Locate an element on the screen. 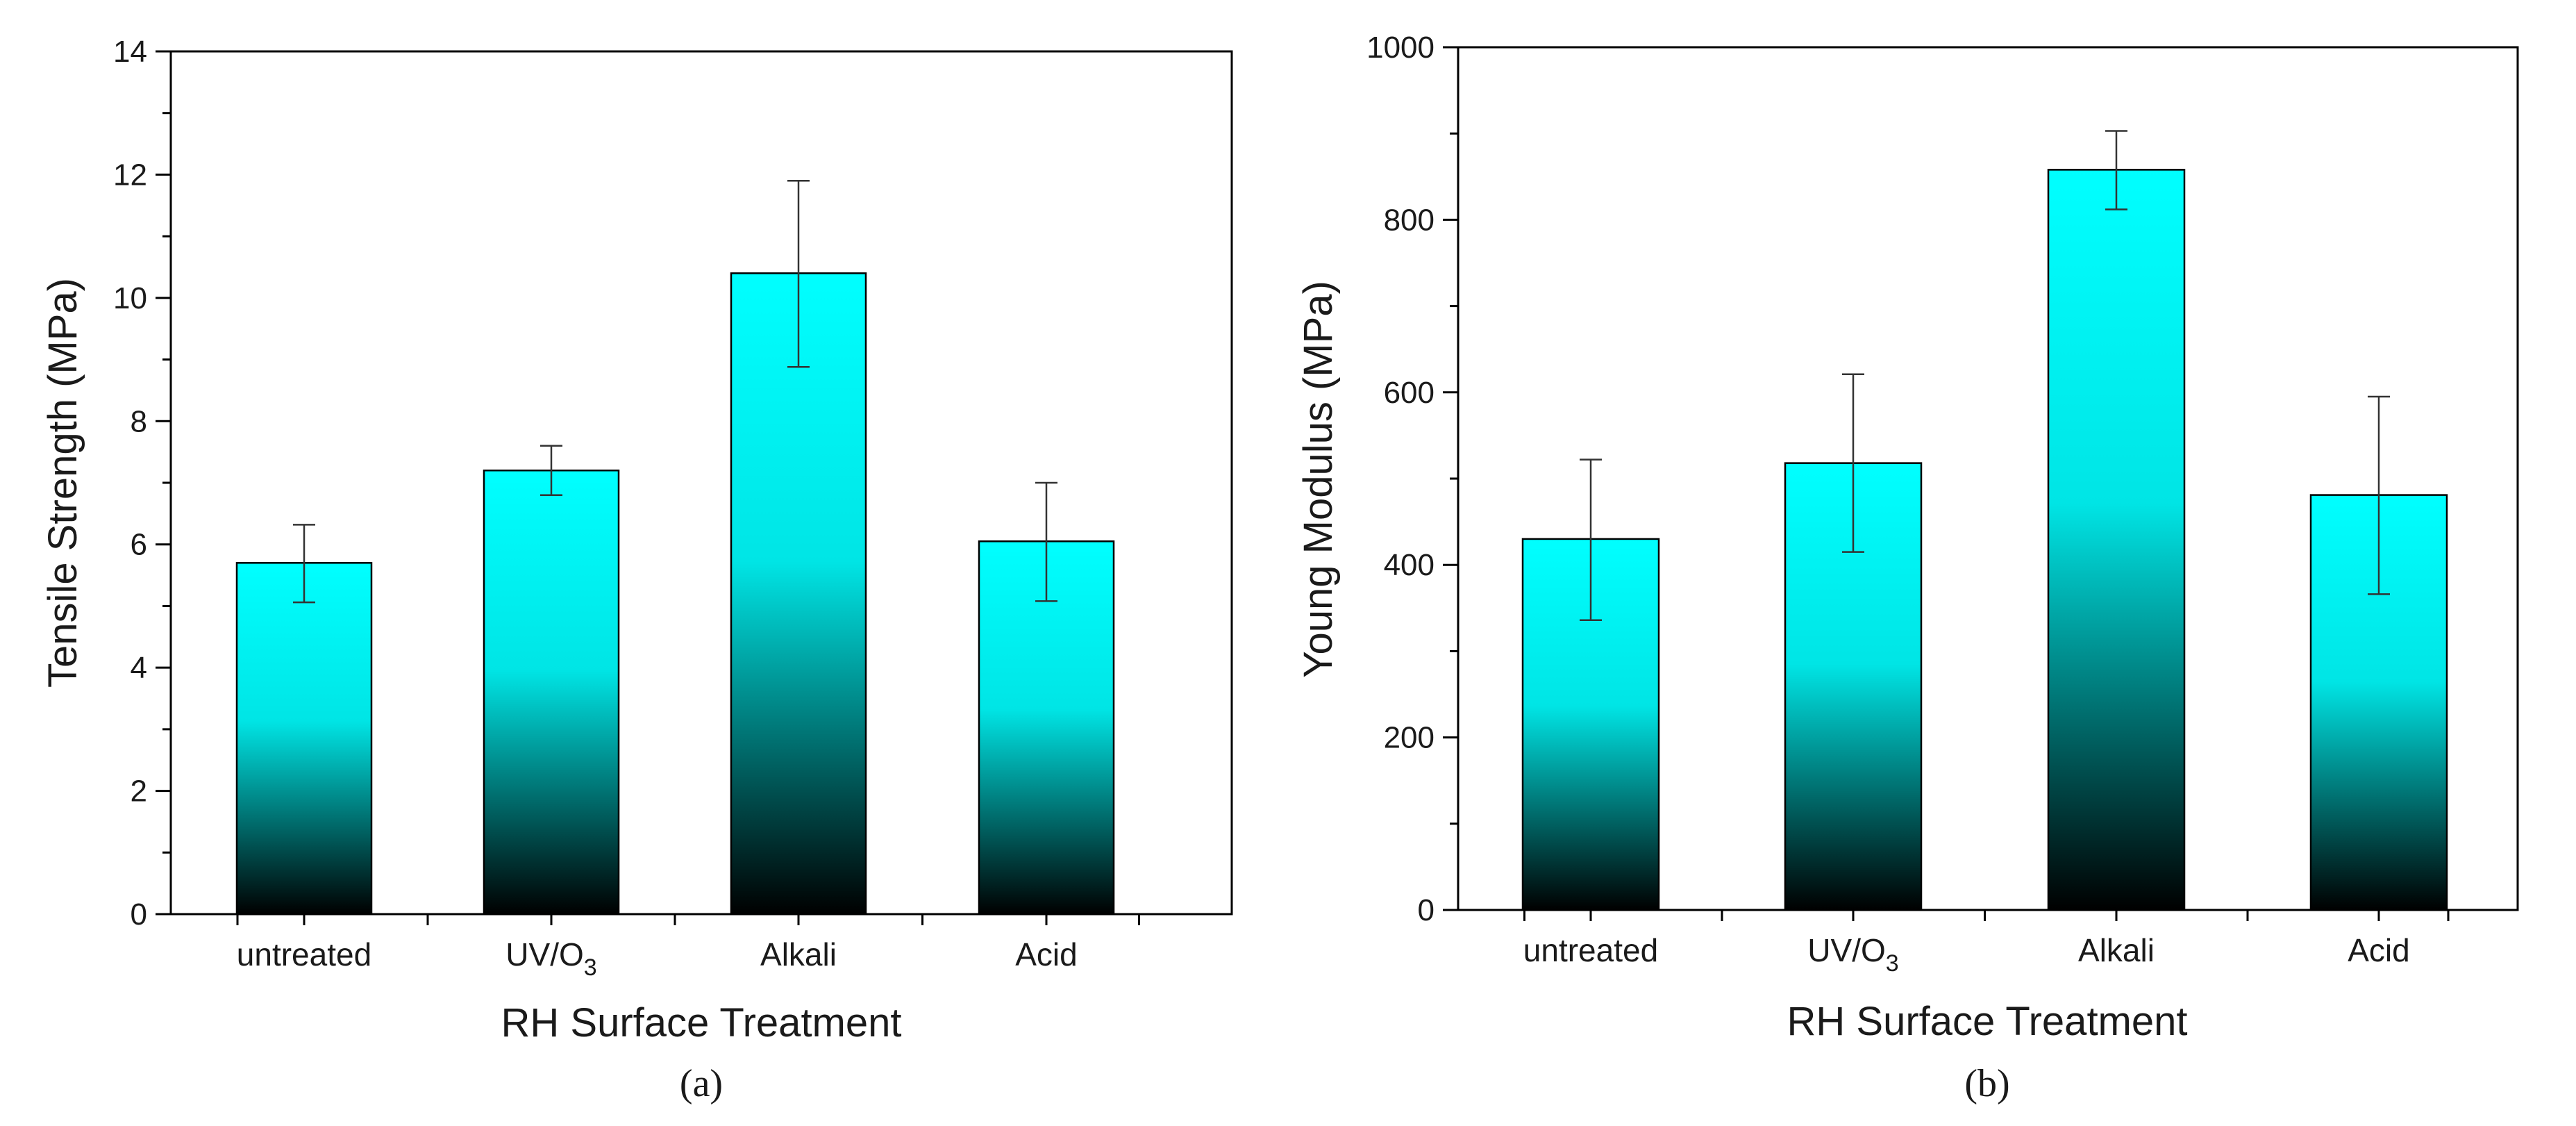 The height and width of the screenshot is (1126, 2576). y-tick-label: 200 is located at coordinates (1409, 738).